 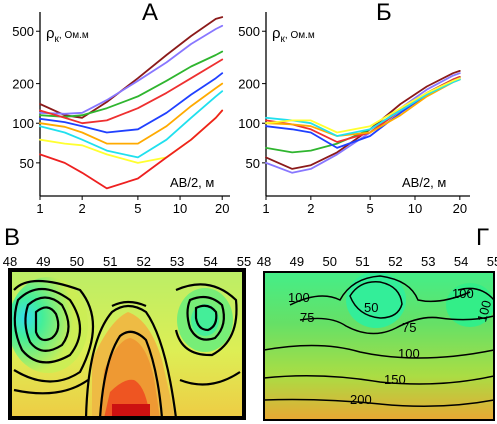 What do you see at coordinates (192, 182) in the screenshot?
I see `panel-a-xlabel: AB/2, м` at bounding box center [192, 182].